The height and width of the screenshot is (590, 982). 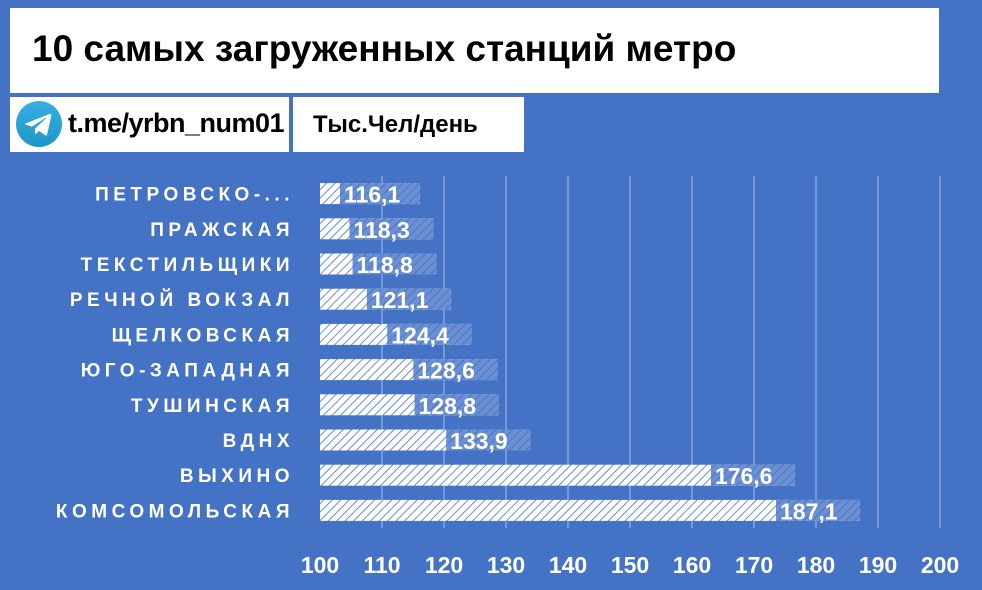 What do you see at coordinates (203, 335) in the screenshot?
I see `category-label: ЩЕЛКОВСКАЯ` at bounding box center [203, 335].